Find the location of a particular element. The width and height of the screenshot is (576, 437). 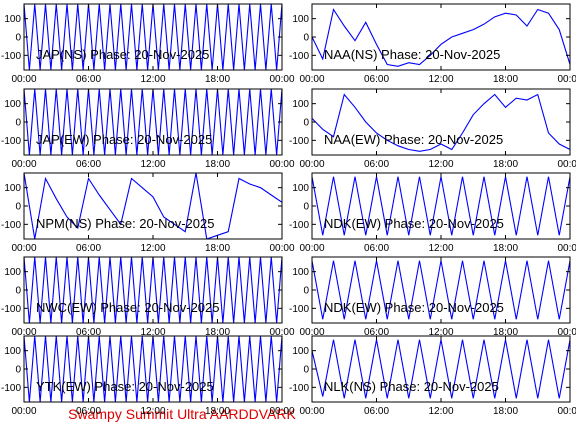

panel-title: JAP(NS) Phase: 20-Nov-2025 is located at coordinates (122, 54).